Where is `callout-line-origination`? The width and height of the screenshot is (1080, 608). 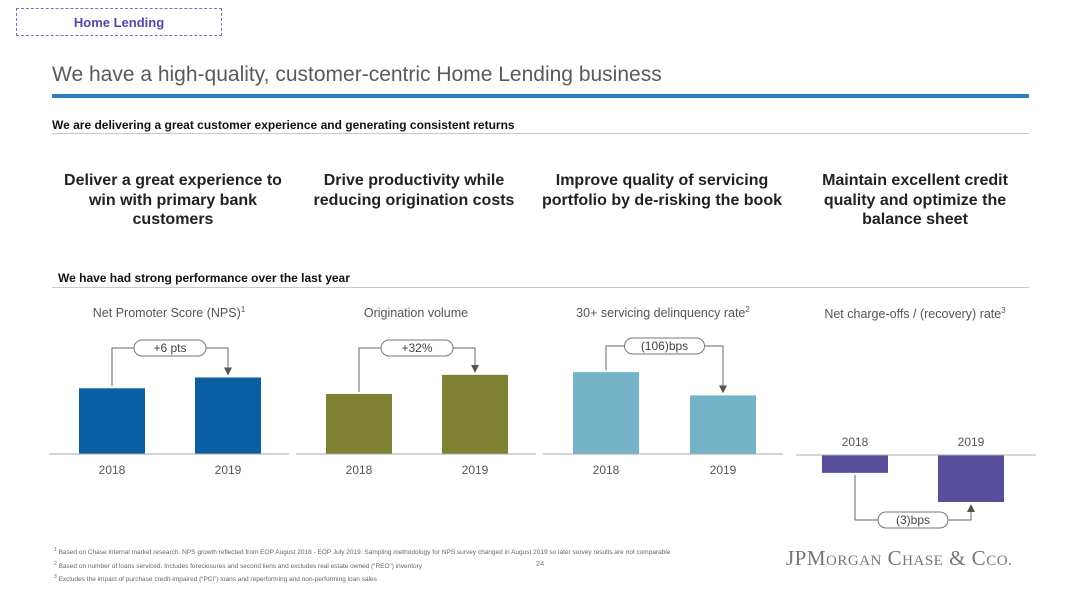
callout-line-origination is located at coordinates (369, 369).